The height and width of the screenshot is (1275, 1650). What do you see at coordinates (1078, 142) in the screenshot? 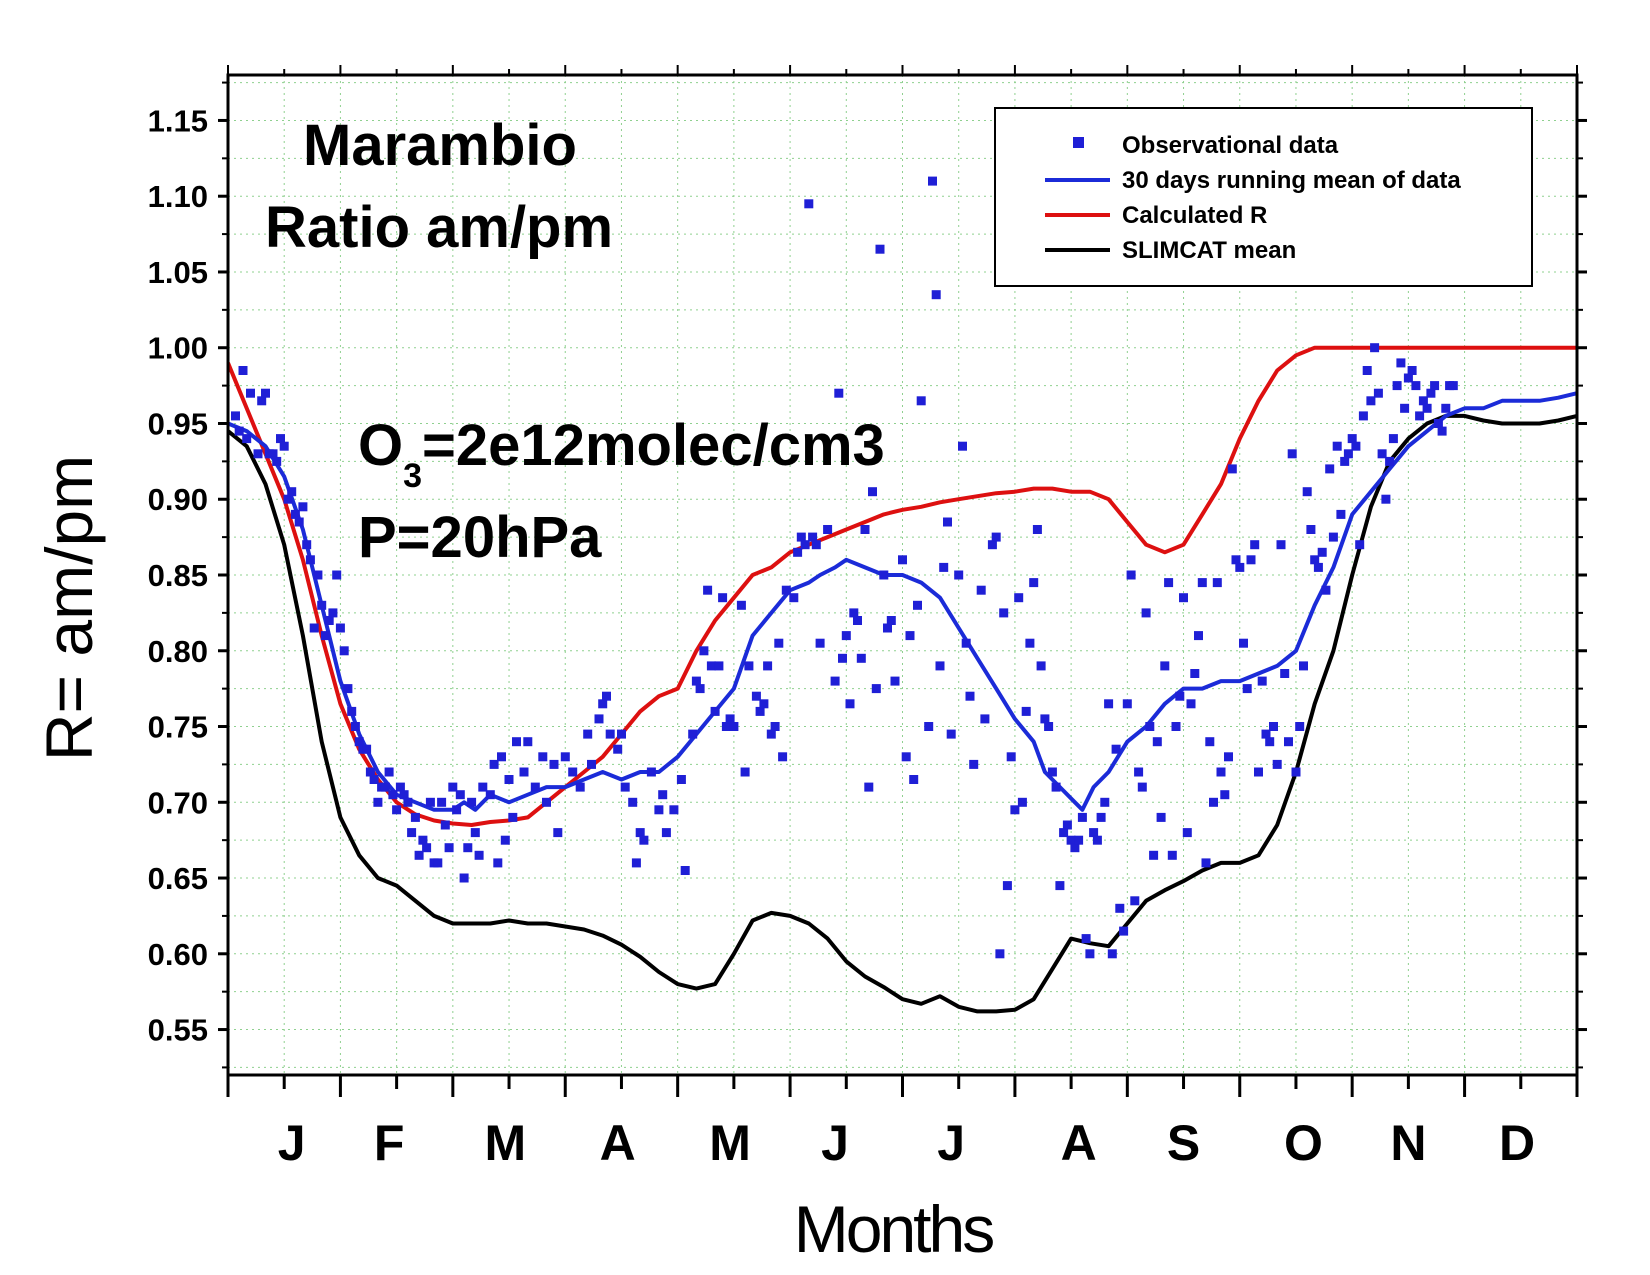
I see `legend-marker-observed` at bounding box center [1078, 142].